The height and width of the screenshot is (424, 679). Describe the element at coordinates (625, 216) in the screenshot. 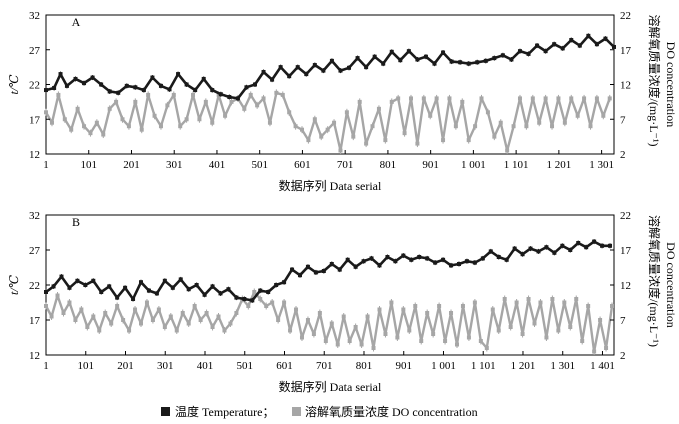

I see `y-right-tick-label: 22` at that location.